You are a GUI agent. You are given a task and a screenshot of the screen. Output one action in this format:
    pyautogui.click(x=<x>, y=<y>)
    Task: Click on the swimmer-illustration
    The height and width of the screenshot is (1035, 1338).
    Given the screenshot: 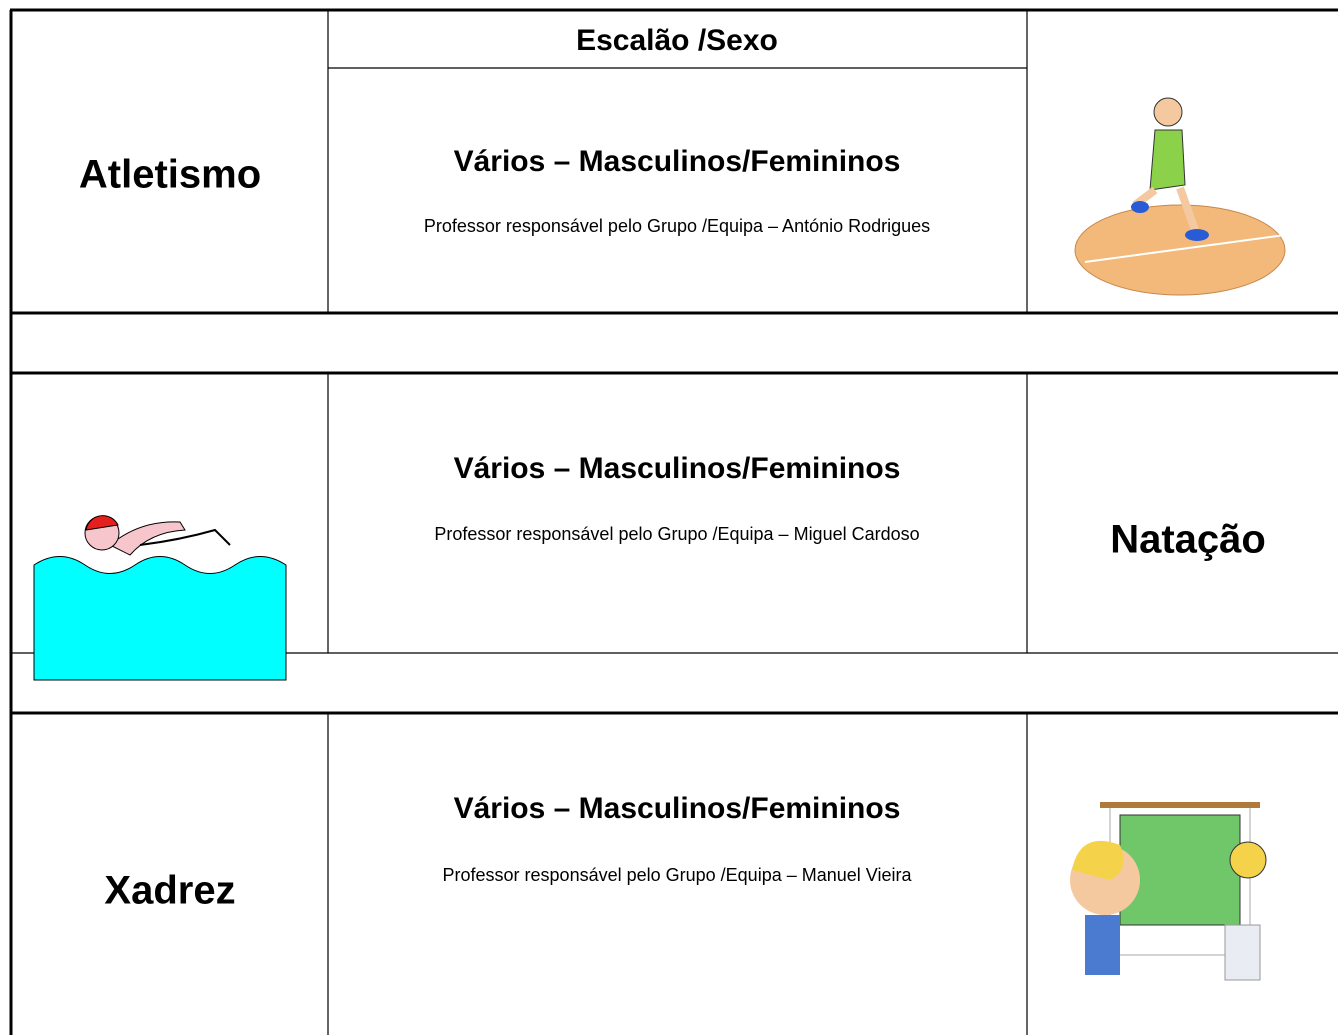 What is the action you would take?
    pyautogui.click(x=160, y=598)
    